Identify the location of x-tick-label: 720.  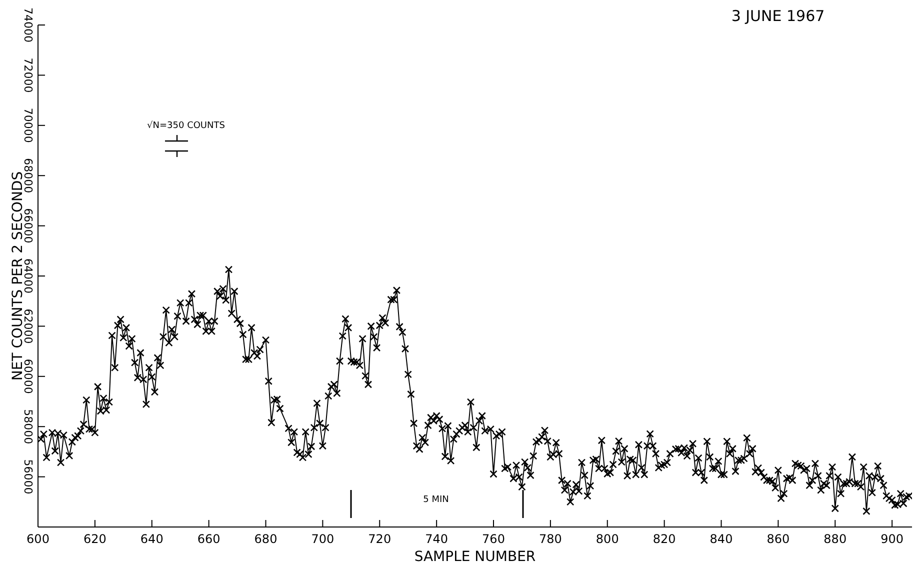
(380, 539).